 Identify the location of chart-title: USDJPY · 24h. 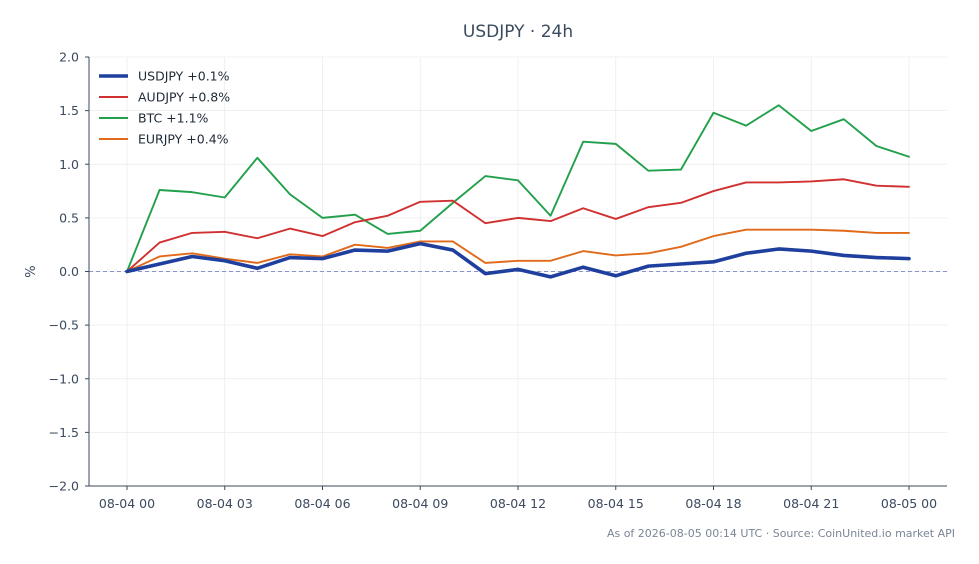
(518, 32).